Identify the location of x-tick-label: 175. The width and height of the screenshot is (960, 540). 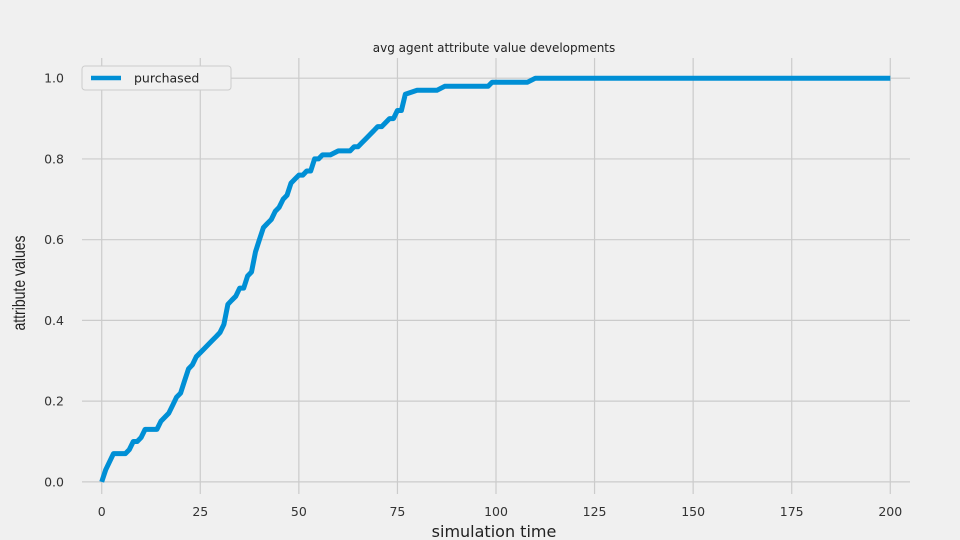
(792, 511).